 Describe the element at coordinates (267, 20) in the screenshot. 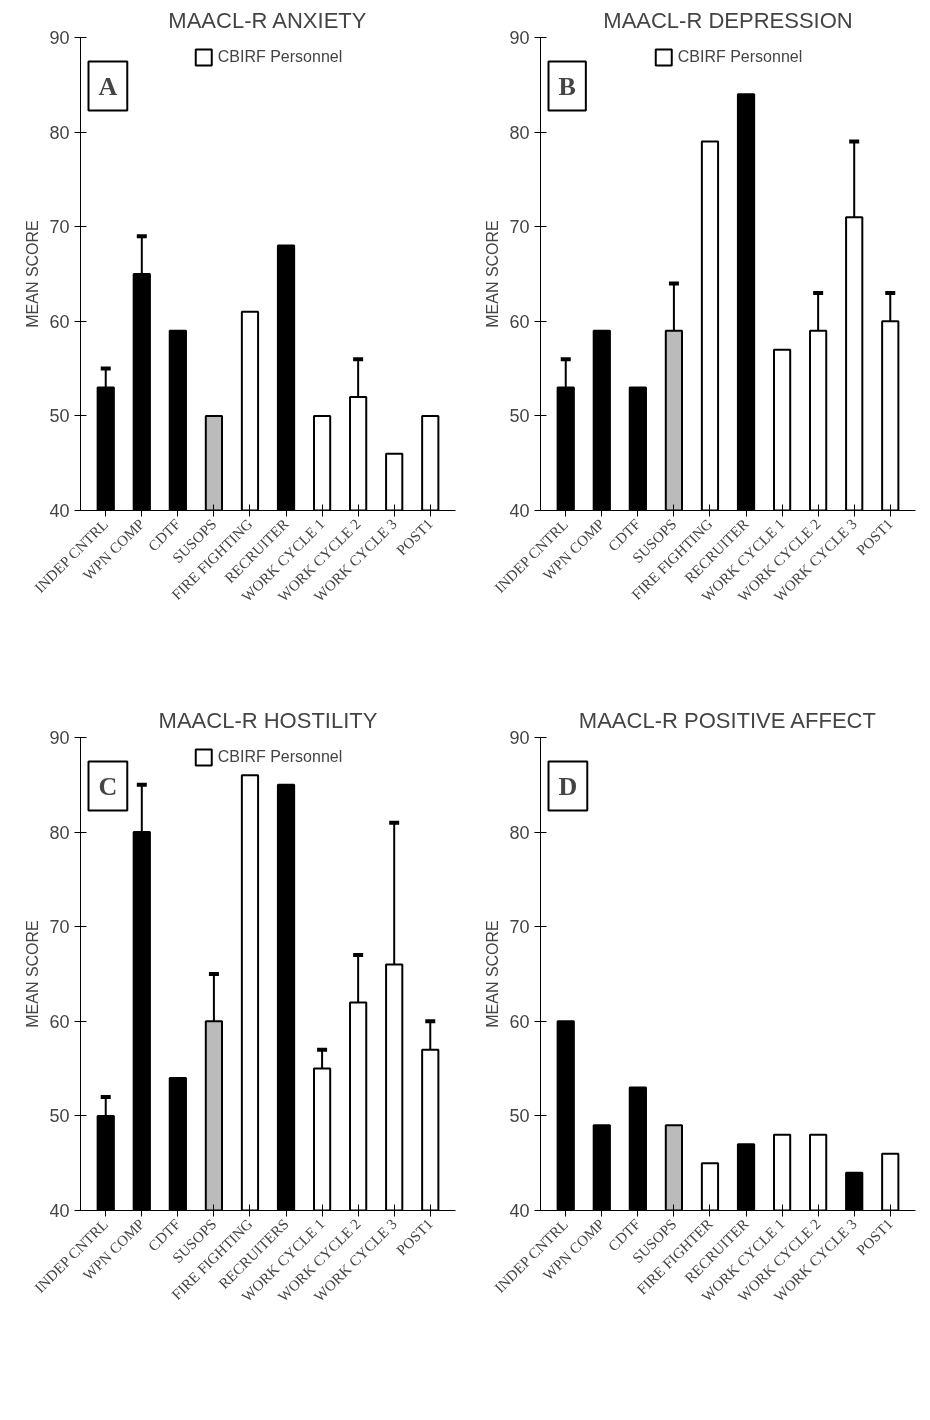

I see `chart-title: MAACL-R ANXIETY` at that location.